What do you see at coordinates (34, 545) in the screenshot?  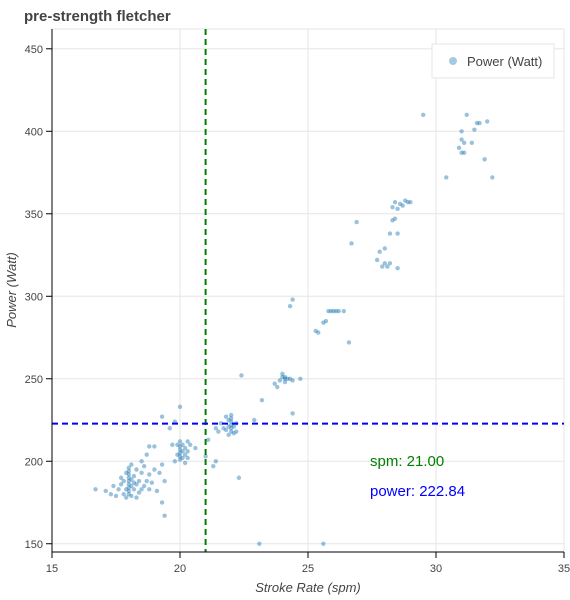 I see `y-tick-label: 150` at bounding box center [34, 545].